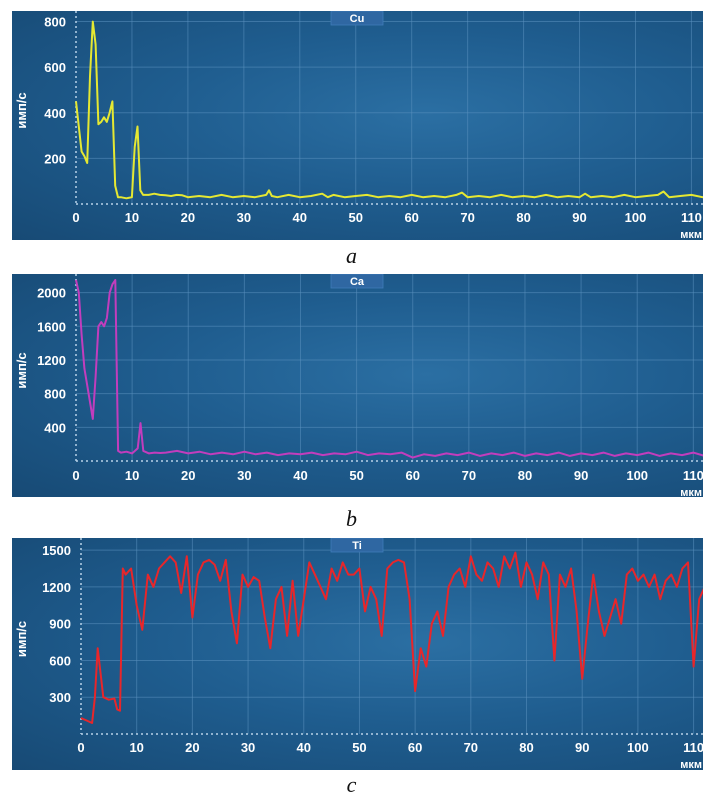 This screenshot has width=703, height=798. What do you see at coordinates (351, 518) in the screenshot?
I see `caption-b: b` at bounding box center [351, 518].